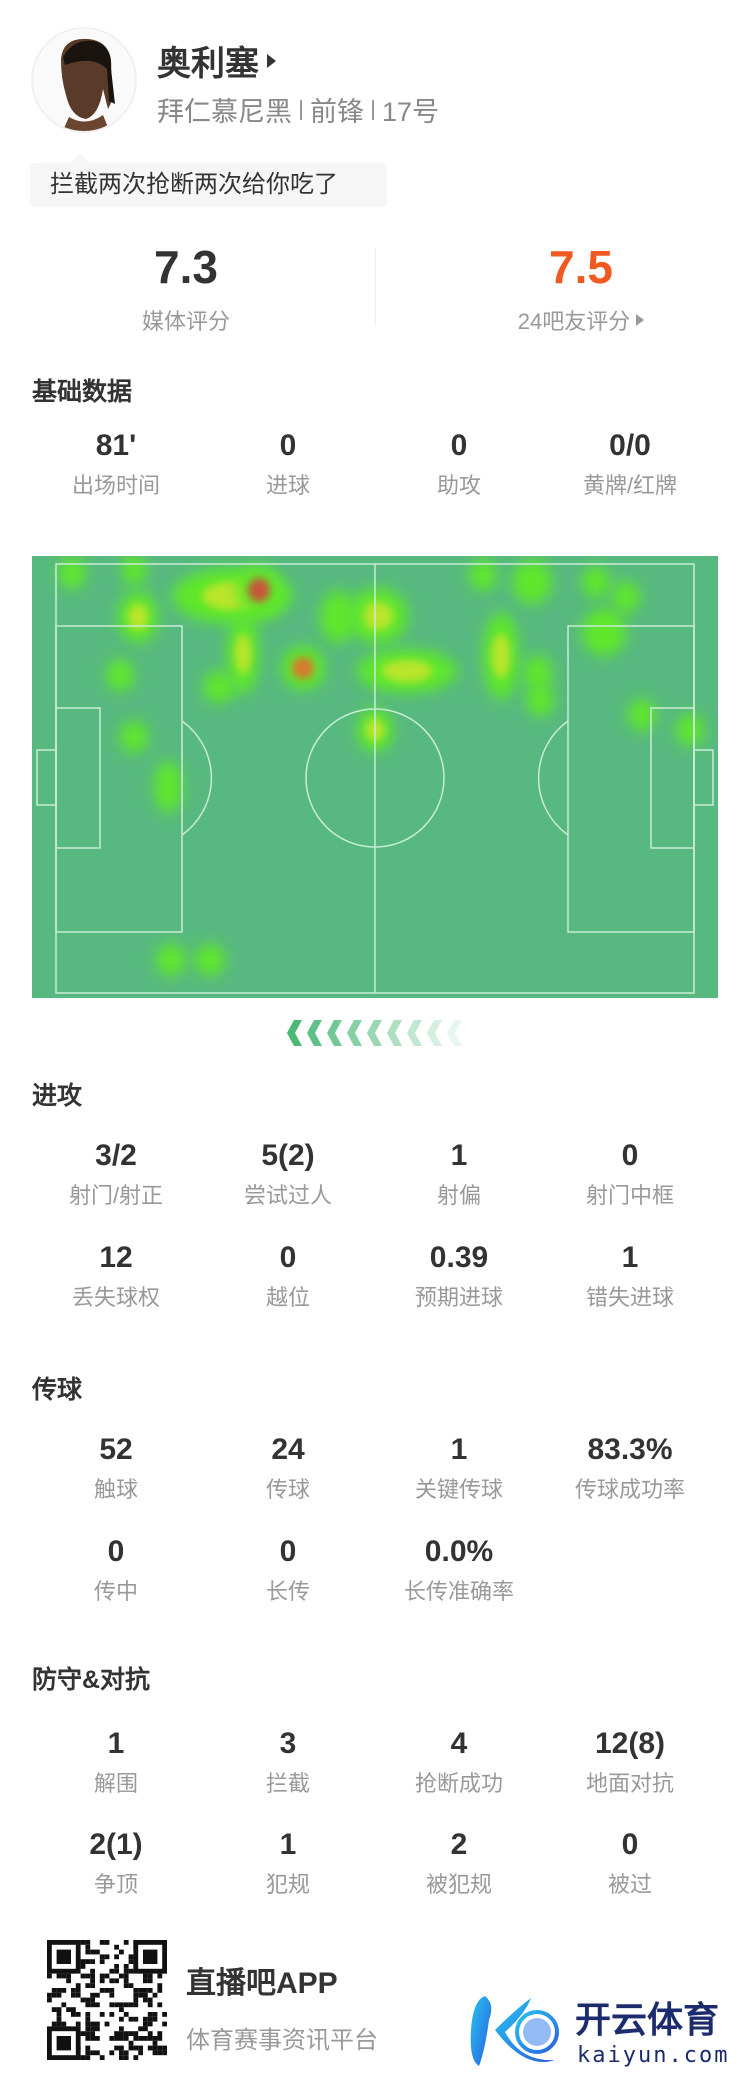 The width and height of the screenshot is (750, 2094). Describe the element at coordinates (115, 485) in the screenshot. I see `stat-label: 出场时间` at that location.